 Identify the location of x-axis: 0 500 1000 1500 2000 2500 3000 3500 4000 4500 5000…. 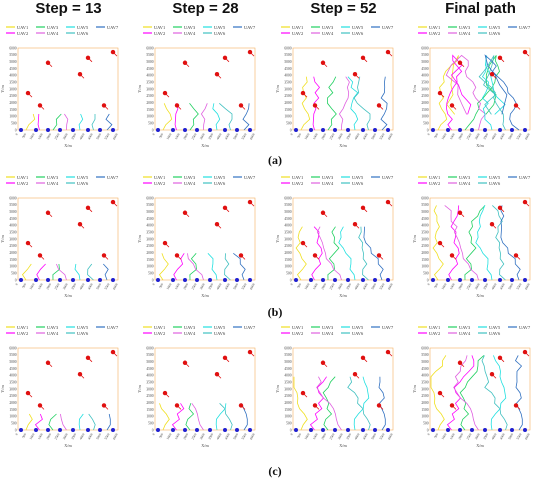
(479, 436).